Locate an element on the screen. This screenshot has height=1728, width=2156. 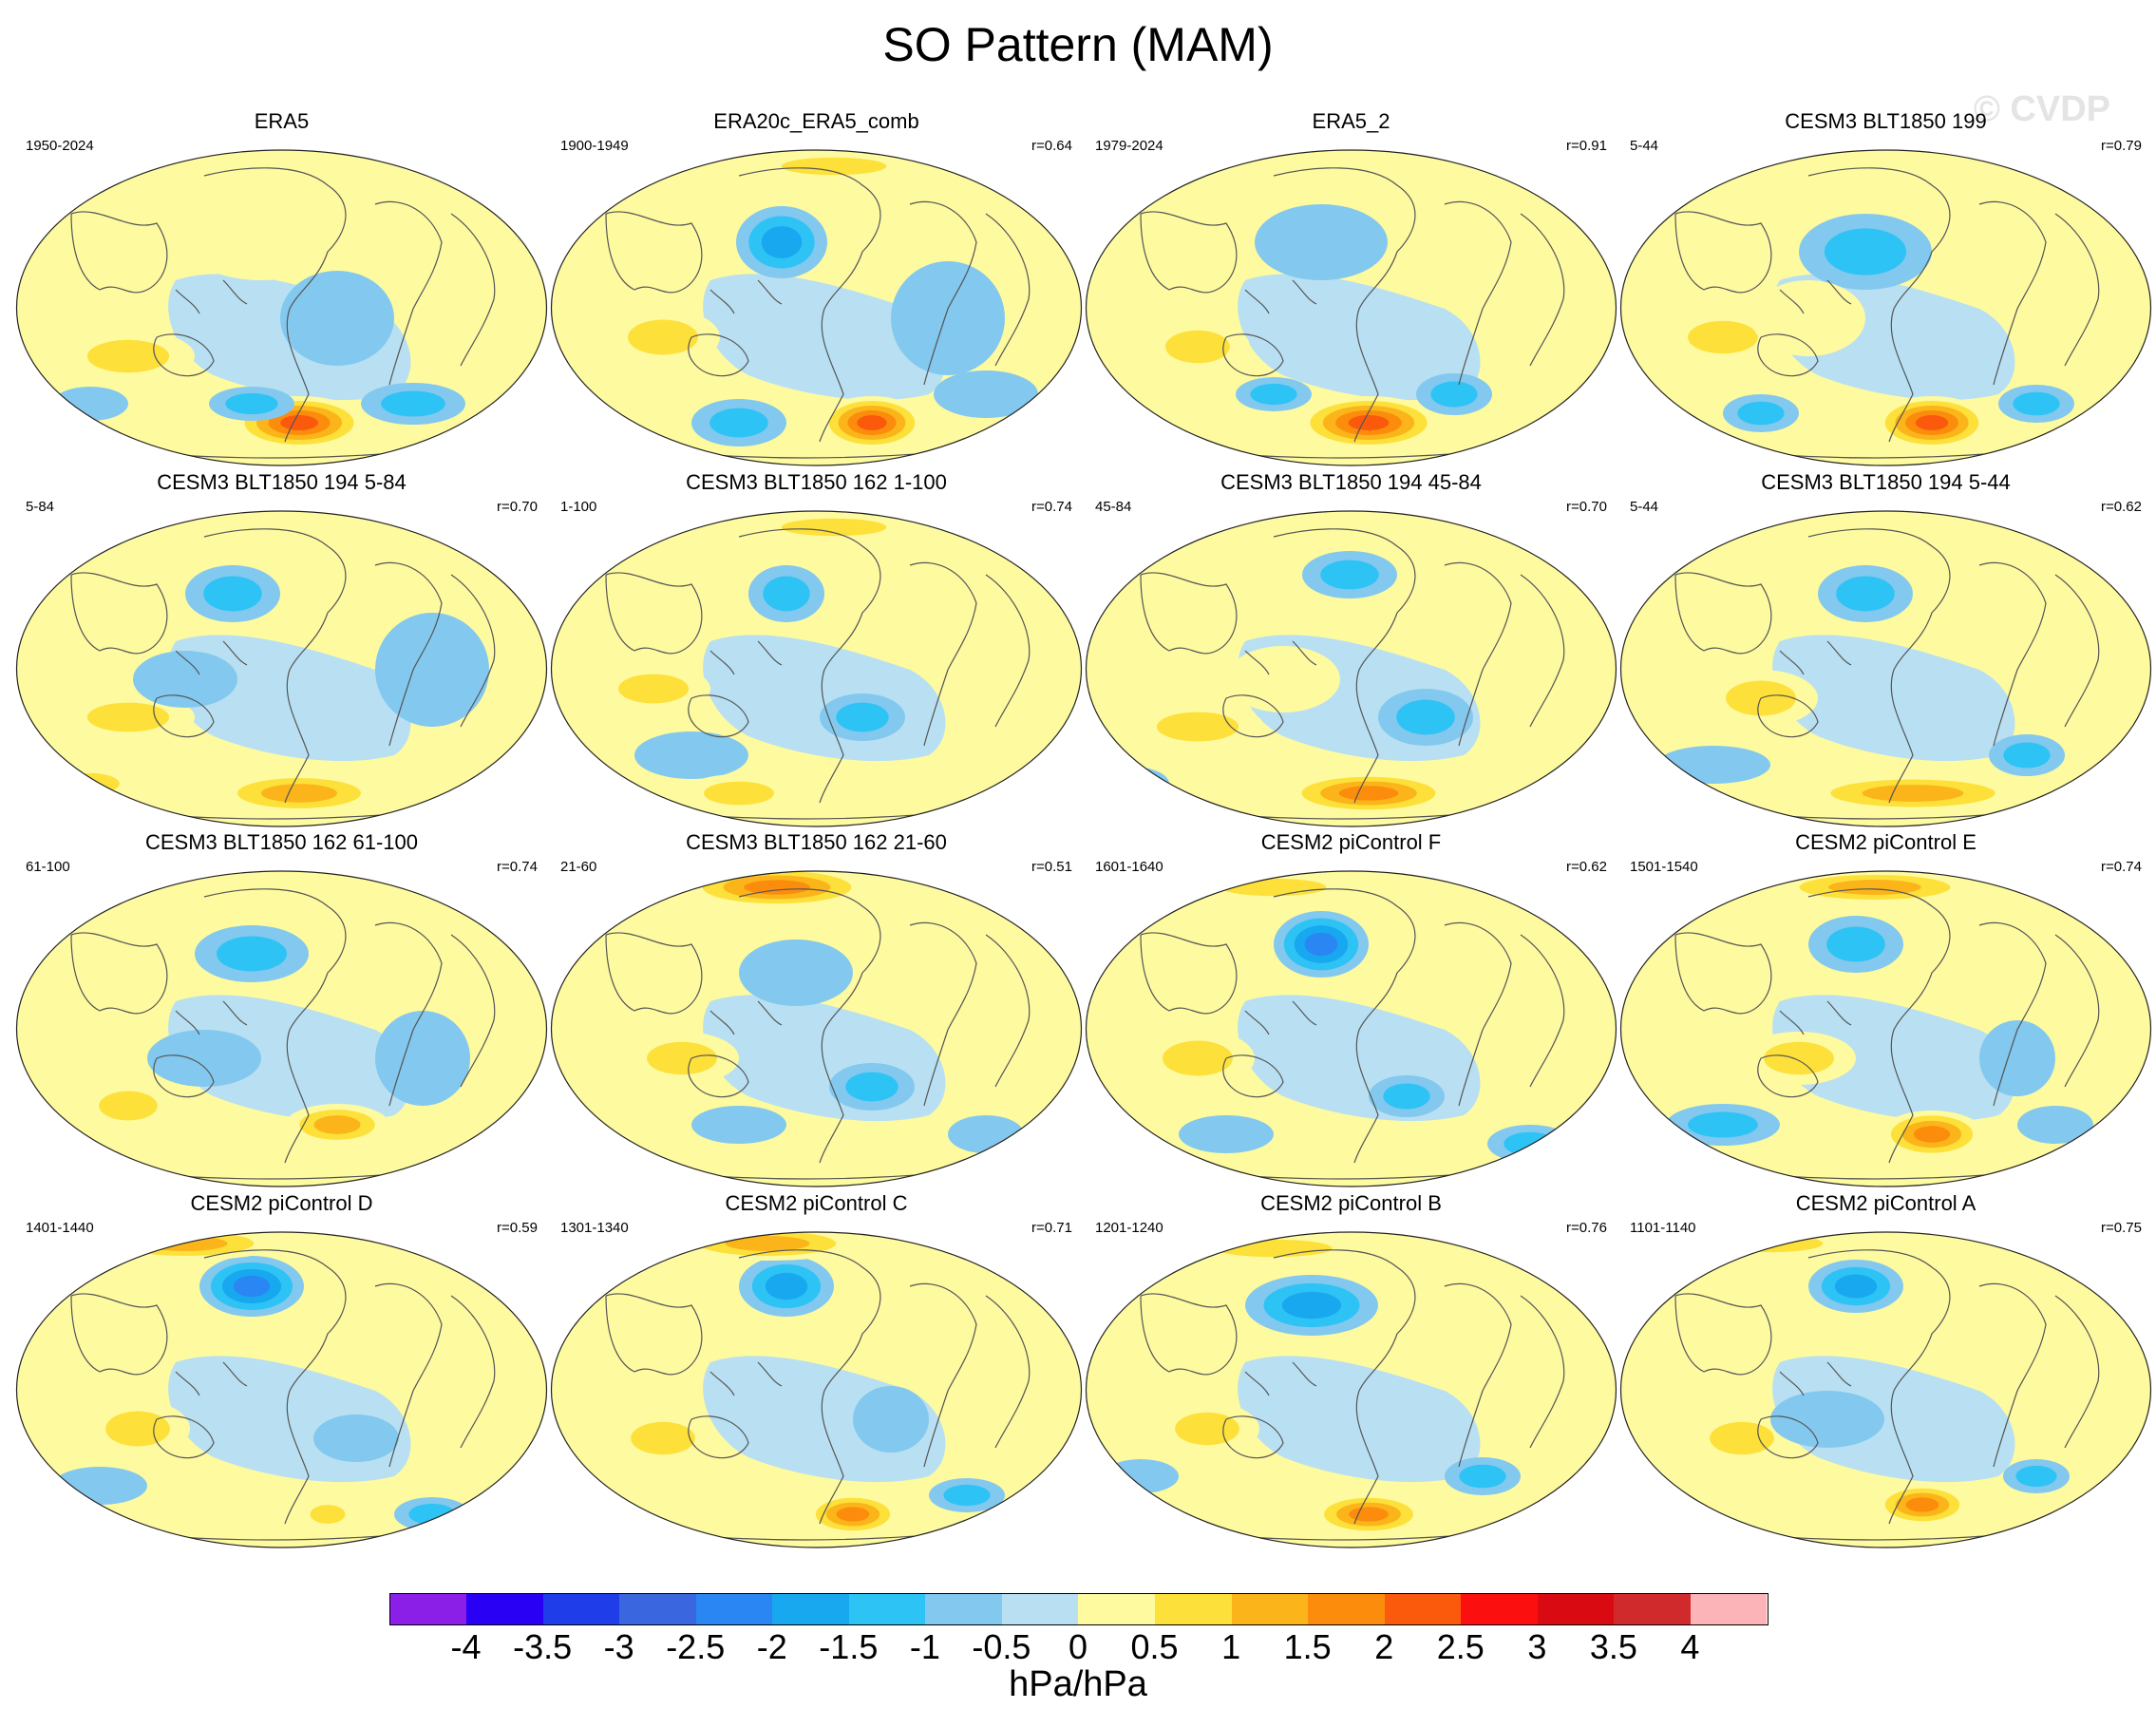
panel-title: CESM2 piControl A is located at coordinates (1886, 1203).